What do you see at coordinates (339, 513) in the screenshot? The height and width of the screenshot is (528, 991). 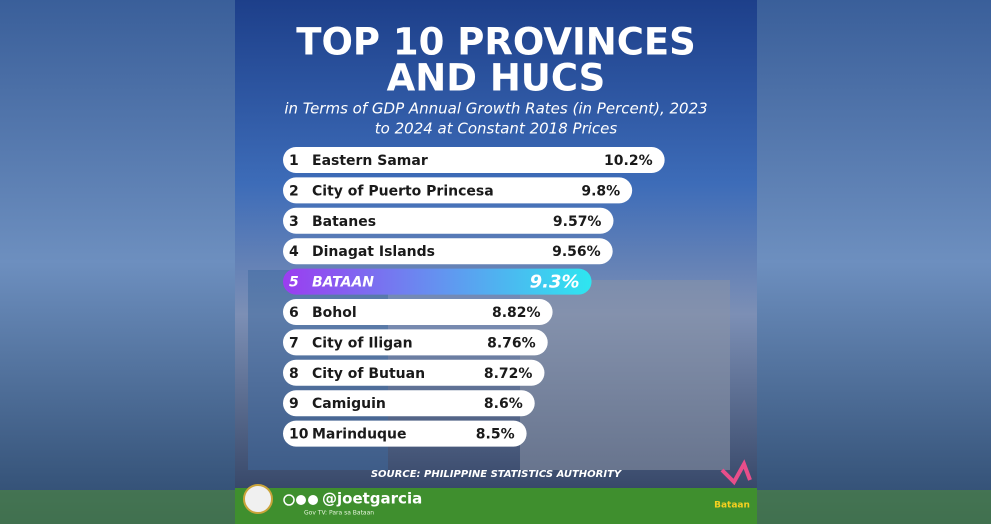 I see `tagline: Gov TV: Para sa Bataan` at bounding box center [339, 513].